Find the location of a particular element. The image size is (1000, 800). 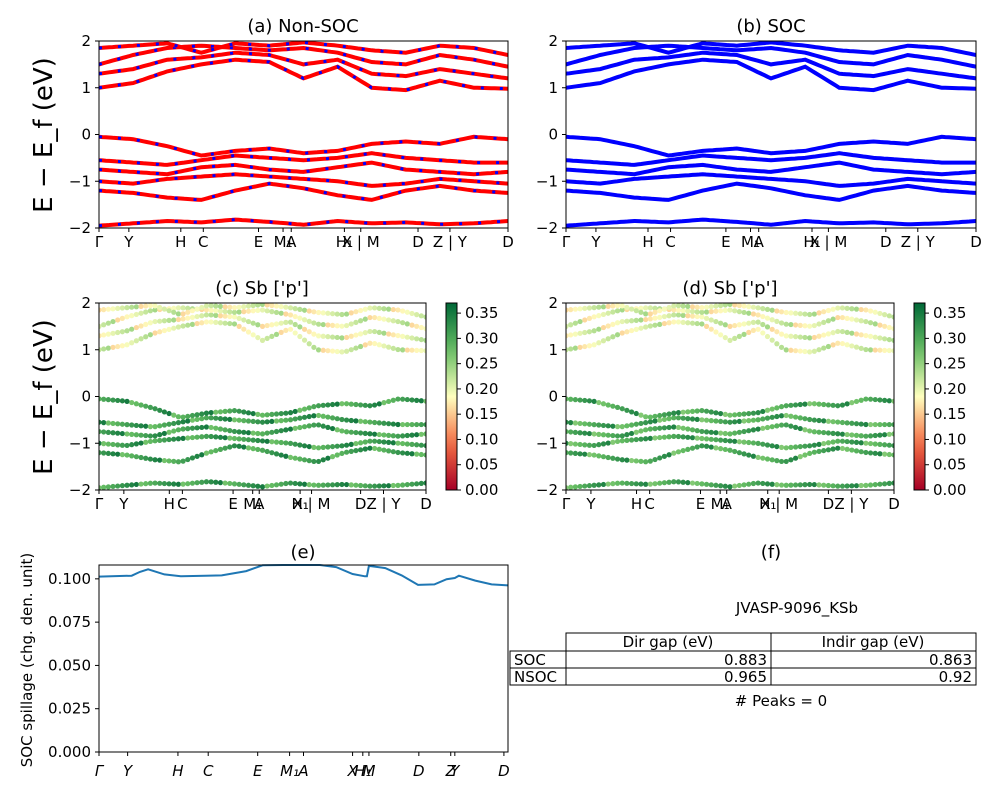

x-tick-label: E is located at coordinates (258, 242).